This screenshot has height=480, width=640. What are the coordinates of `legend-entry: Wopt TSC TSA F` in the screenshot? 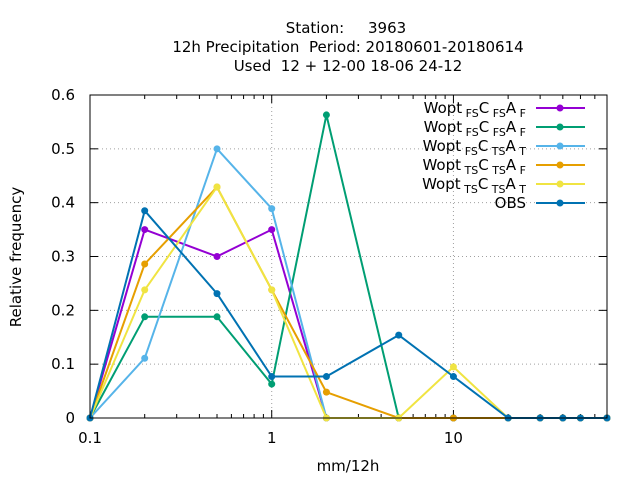 It's located at (503, 166).